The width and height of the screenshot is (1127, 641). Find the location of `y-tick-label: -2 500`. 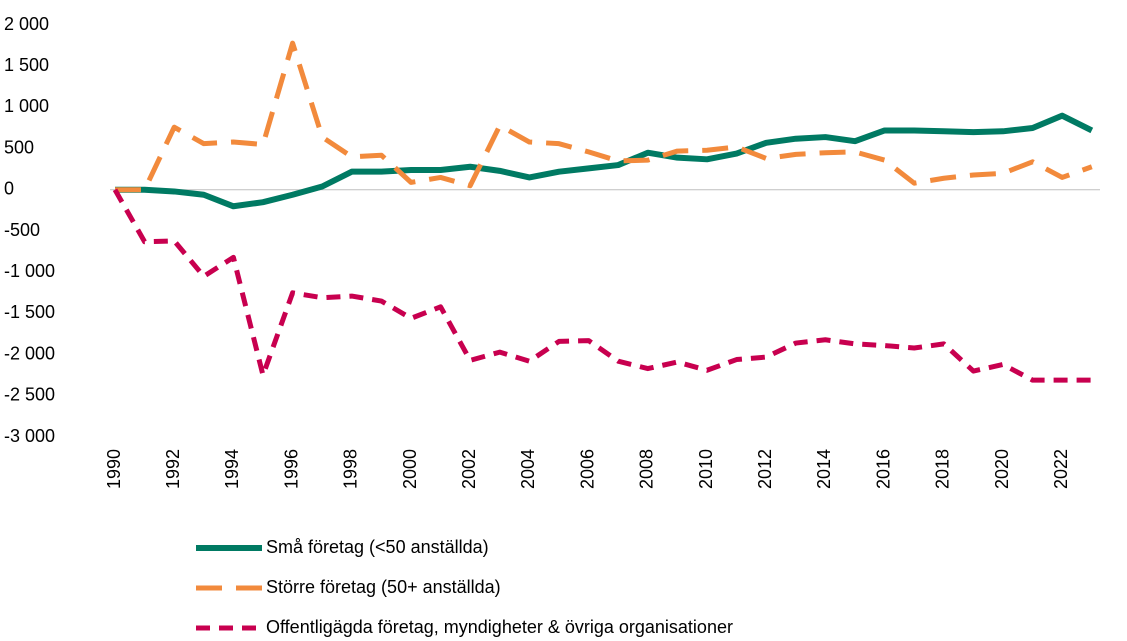

y-tick-label: -2 500 is located at coordinates (29, 395).